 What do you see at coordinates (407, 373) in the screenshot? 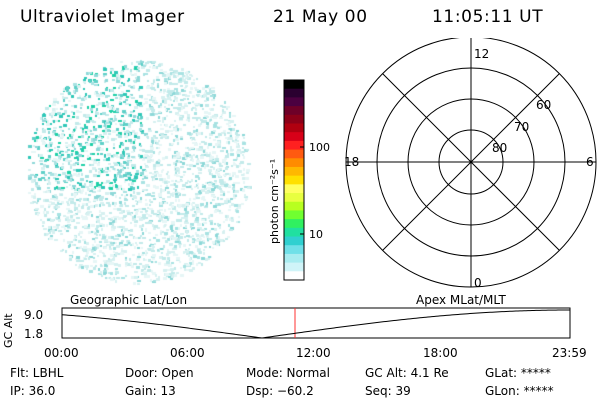
I see `gc-alt-info: GC Alt: 4.1 Re` at bounding box center [407, 373].